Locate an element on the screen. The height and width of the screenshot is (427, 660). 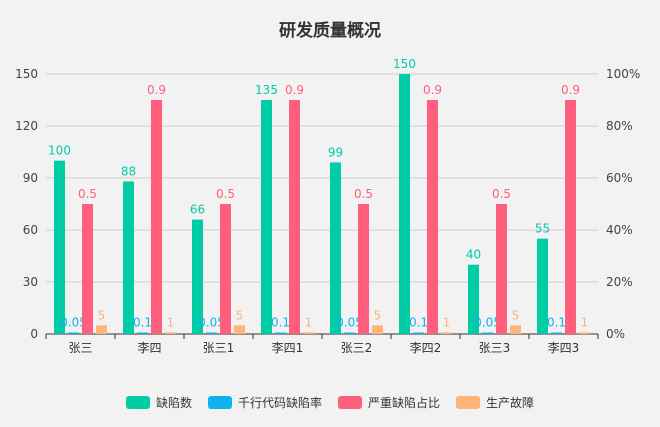
legend-label: 严重缺陷占比 is located at coordinates (404, 403).